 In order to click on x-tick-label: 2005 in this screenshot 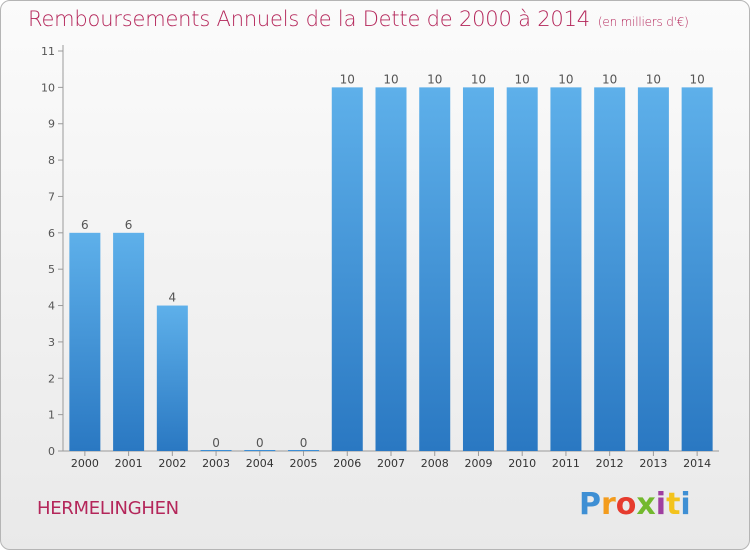, I will do `click(304, 463)`.